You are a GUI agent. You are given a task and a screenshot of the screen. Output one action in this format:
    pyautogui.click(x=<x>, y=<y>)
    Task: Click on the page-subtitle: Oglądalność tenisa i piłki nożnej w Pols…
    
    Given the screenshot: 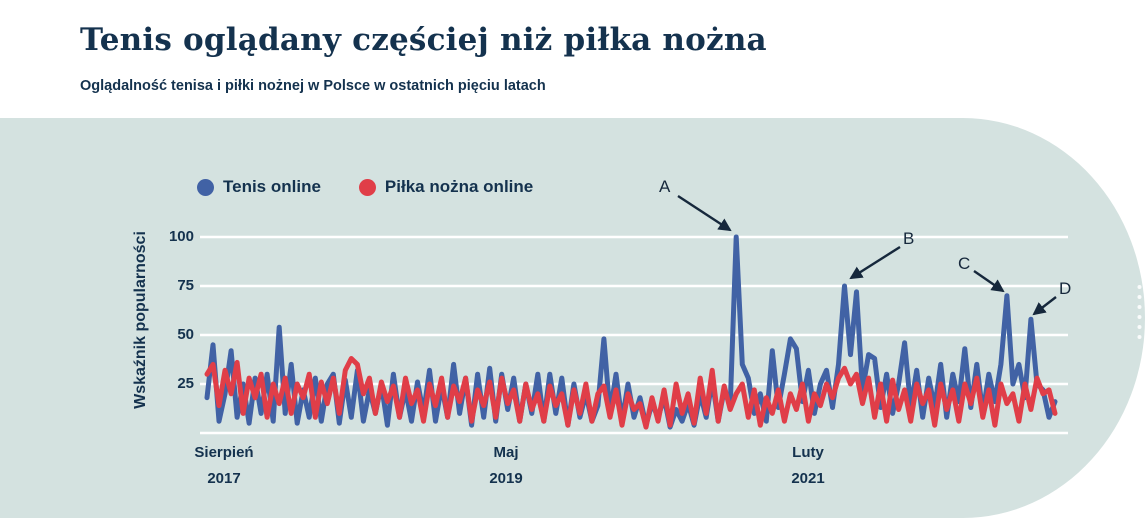 What is the action you would take?
    pyautogui.click(x=313, y=85)
    